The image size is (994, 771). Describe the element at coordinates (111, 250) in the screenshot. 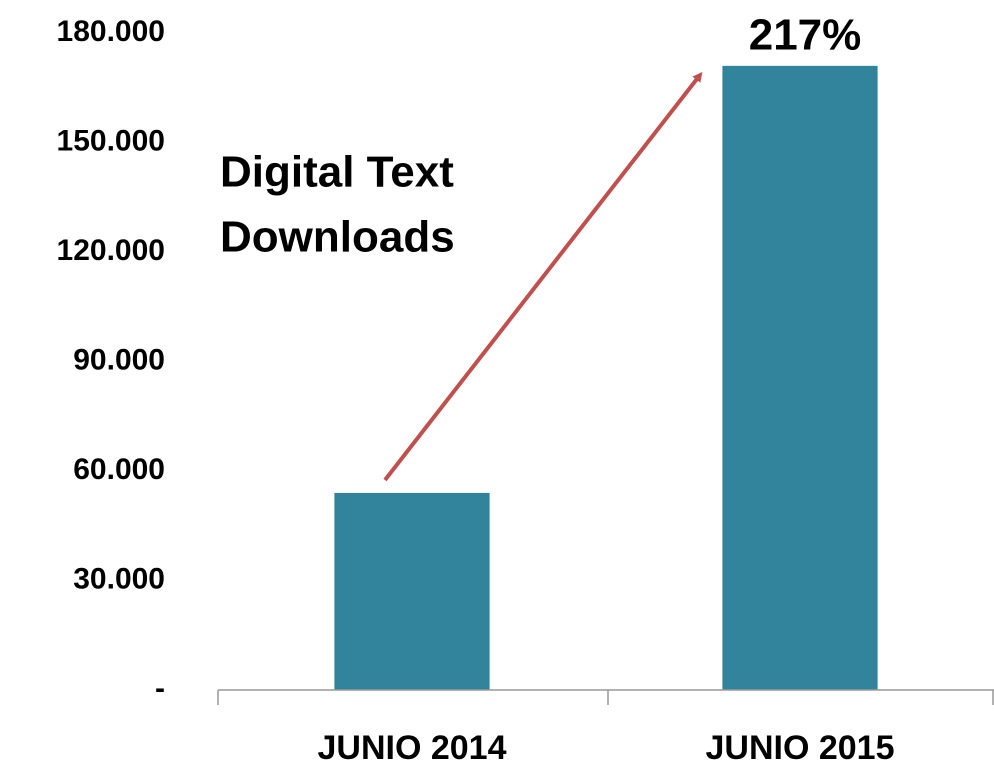

I see `y-tick-label: 120.000` at that location.